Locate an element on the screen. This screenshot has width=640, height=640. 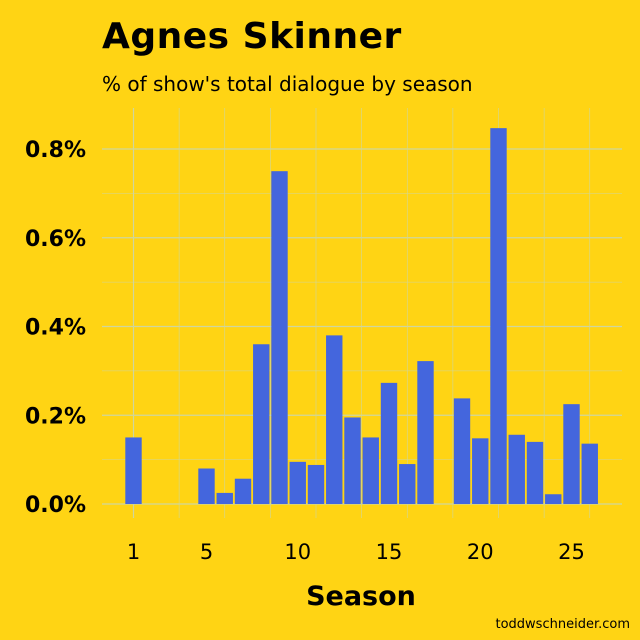
x-axis-ticks: 1 5 10 15 20 25 is located at coordinates (356, 552).